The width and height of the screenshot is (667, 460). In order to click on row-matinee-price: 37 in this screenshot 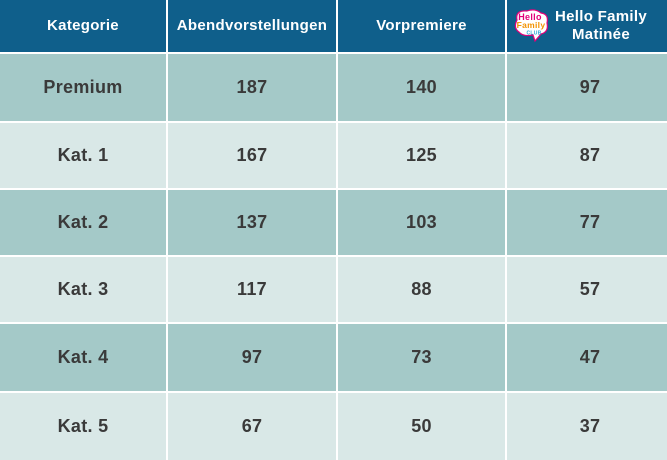, I will do `click(587, 426)`.